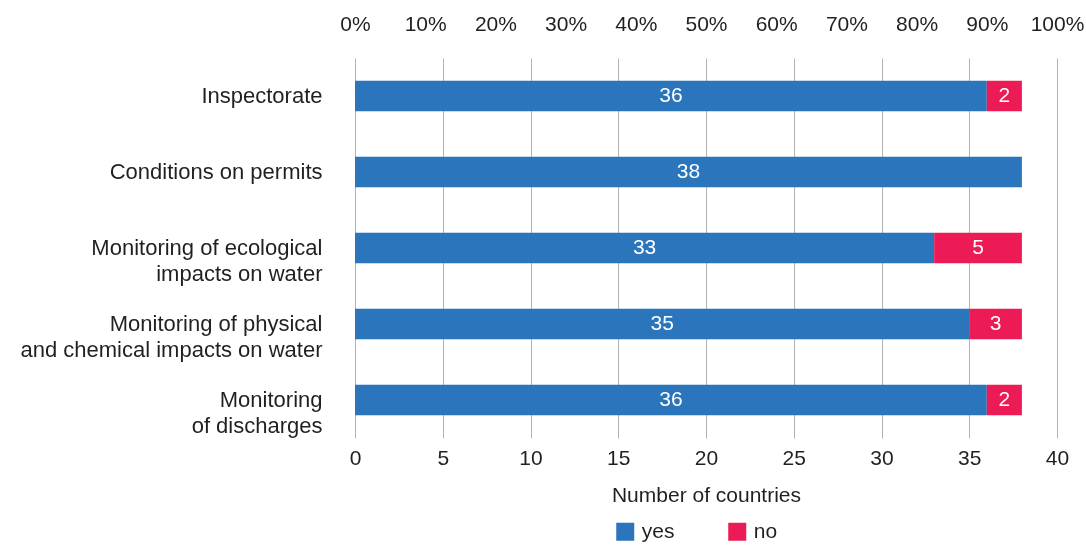 This screenshot has height=545, width=1086. Describe the element at coordinates (1057, 23) in the screenshot. I see `x2-tick-label: 100%` at that location.